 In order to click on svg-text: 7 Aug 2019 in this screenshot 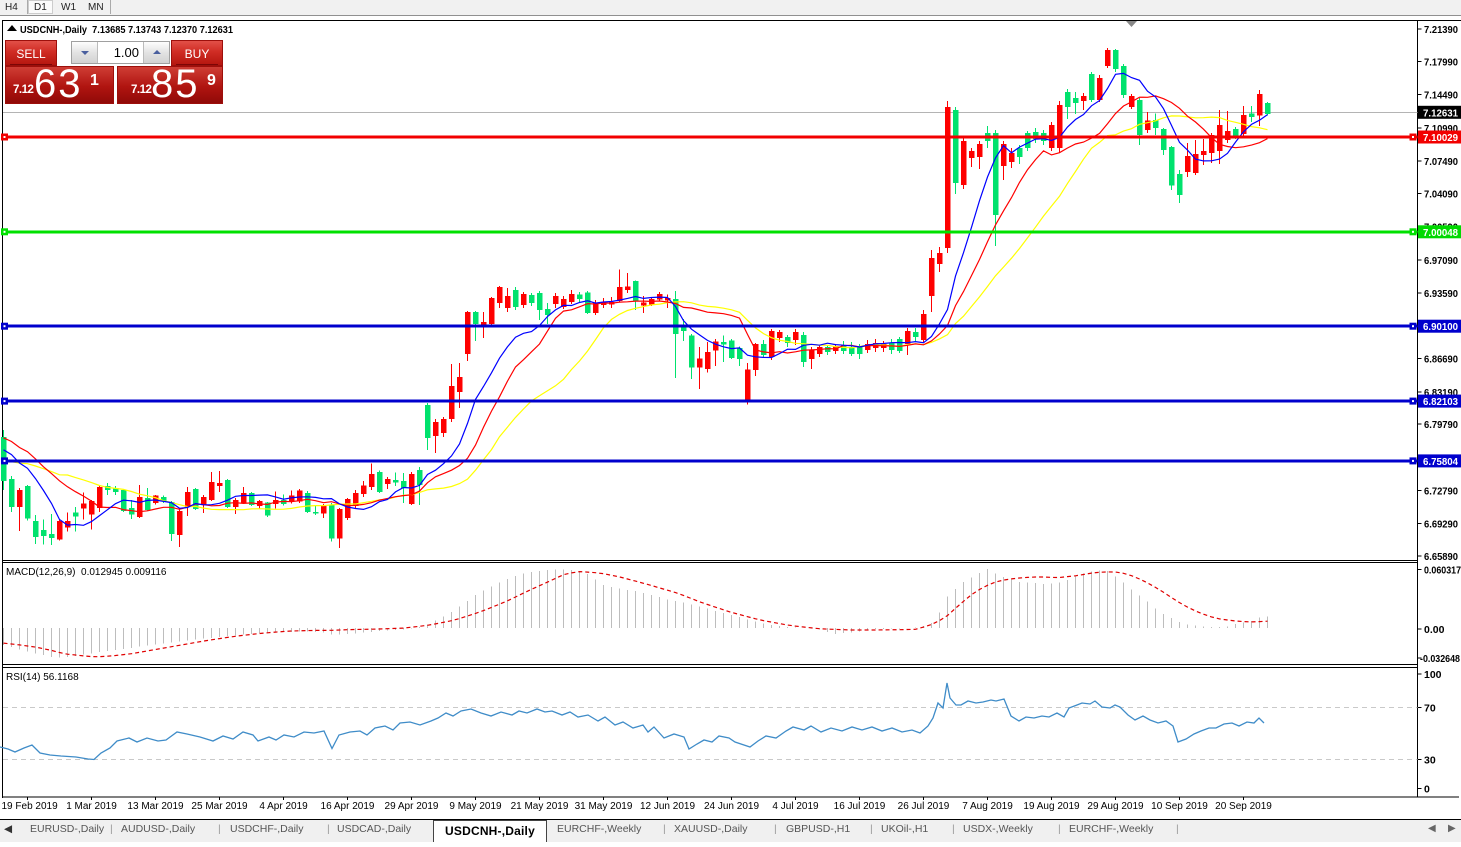, I will do `click(987, 806)`.